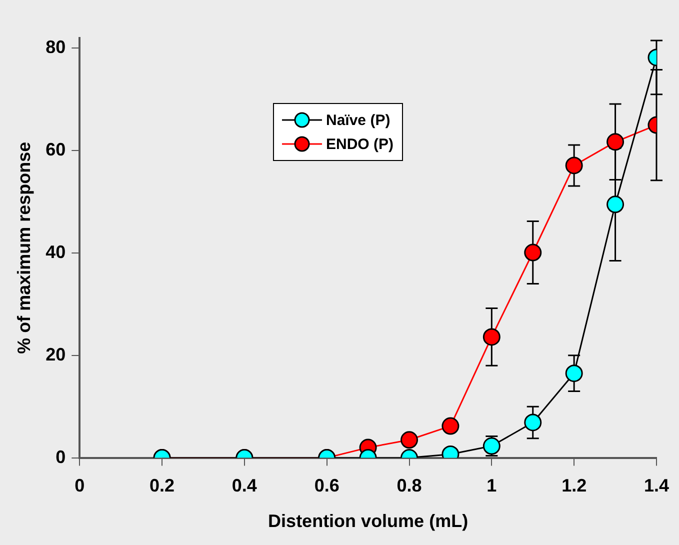 The height and width of the screenshot is (545, 679). What do you see at coordinates (657, 486) in the screenshot?
I see `x-tick-label: 1.4` at bounding box center [657, 486].